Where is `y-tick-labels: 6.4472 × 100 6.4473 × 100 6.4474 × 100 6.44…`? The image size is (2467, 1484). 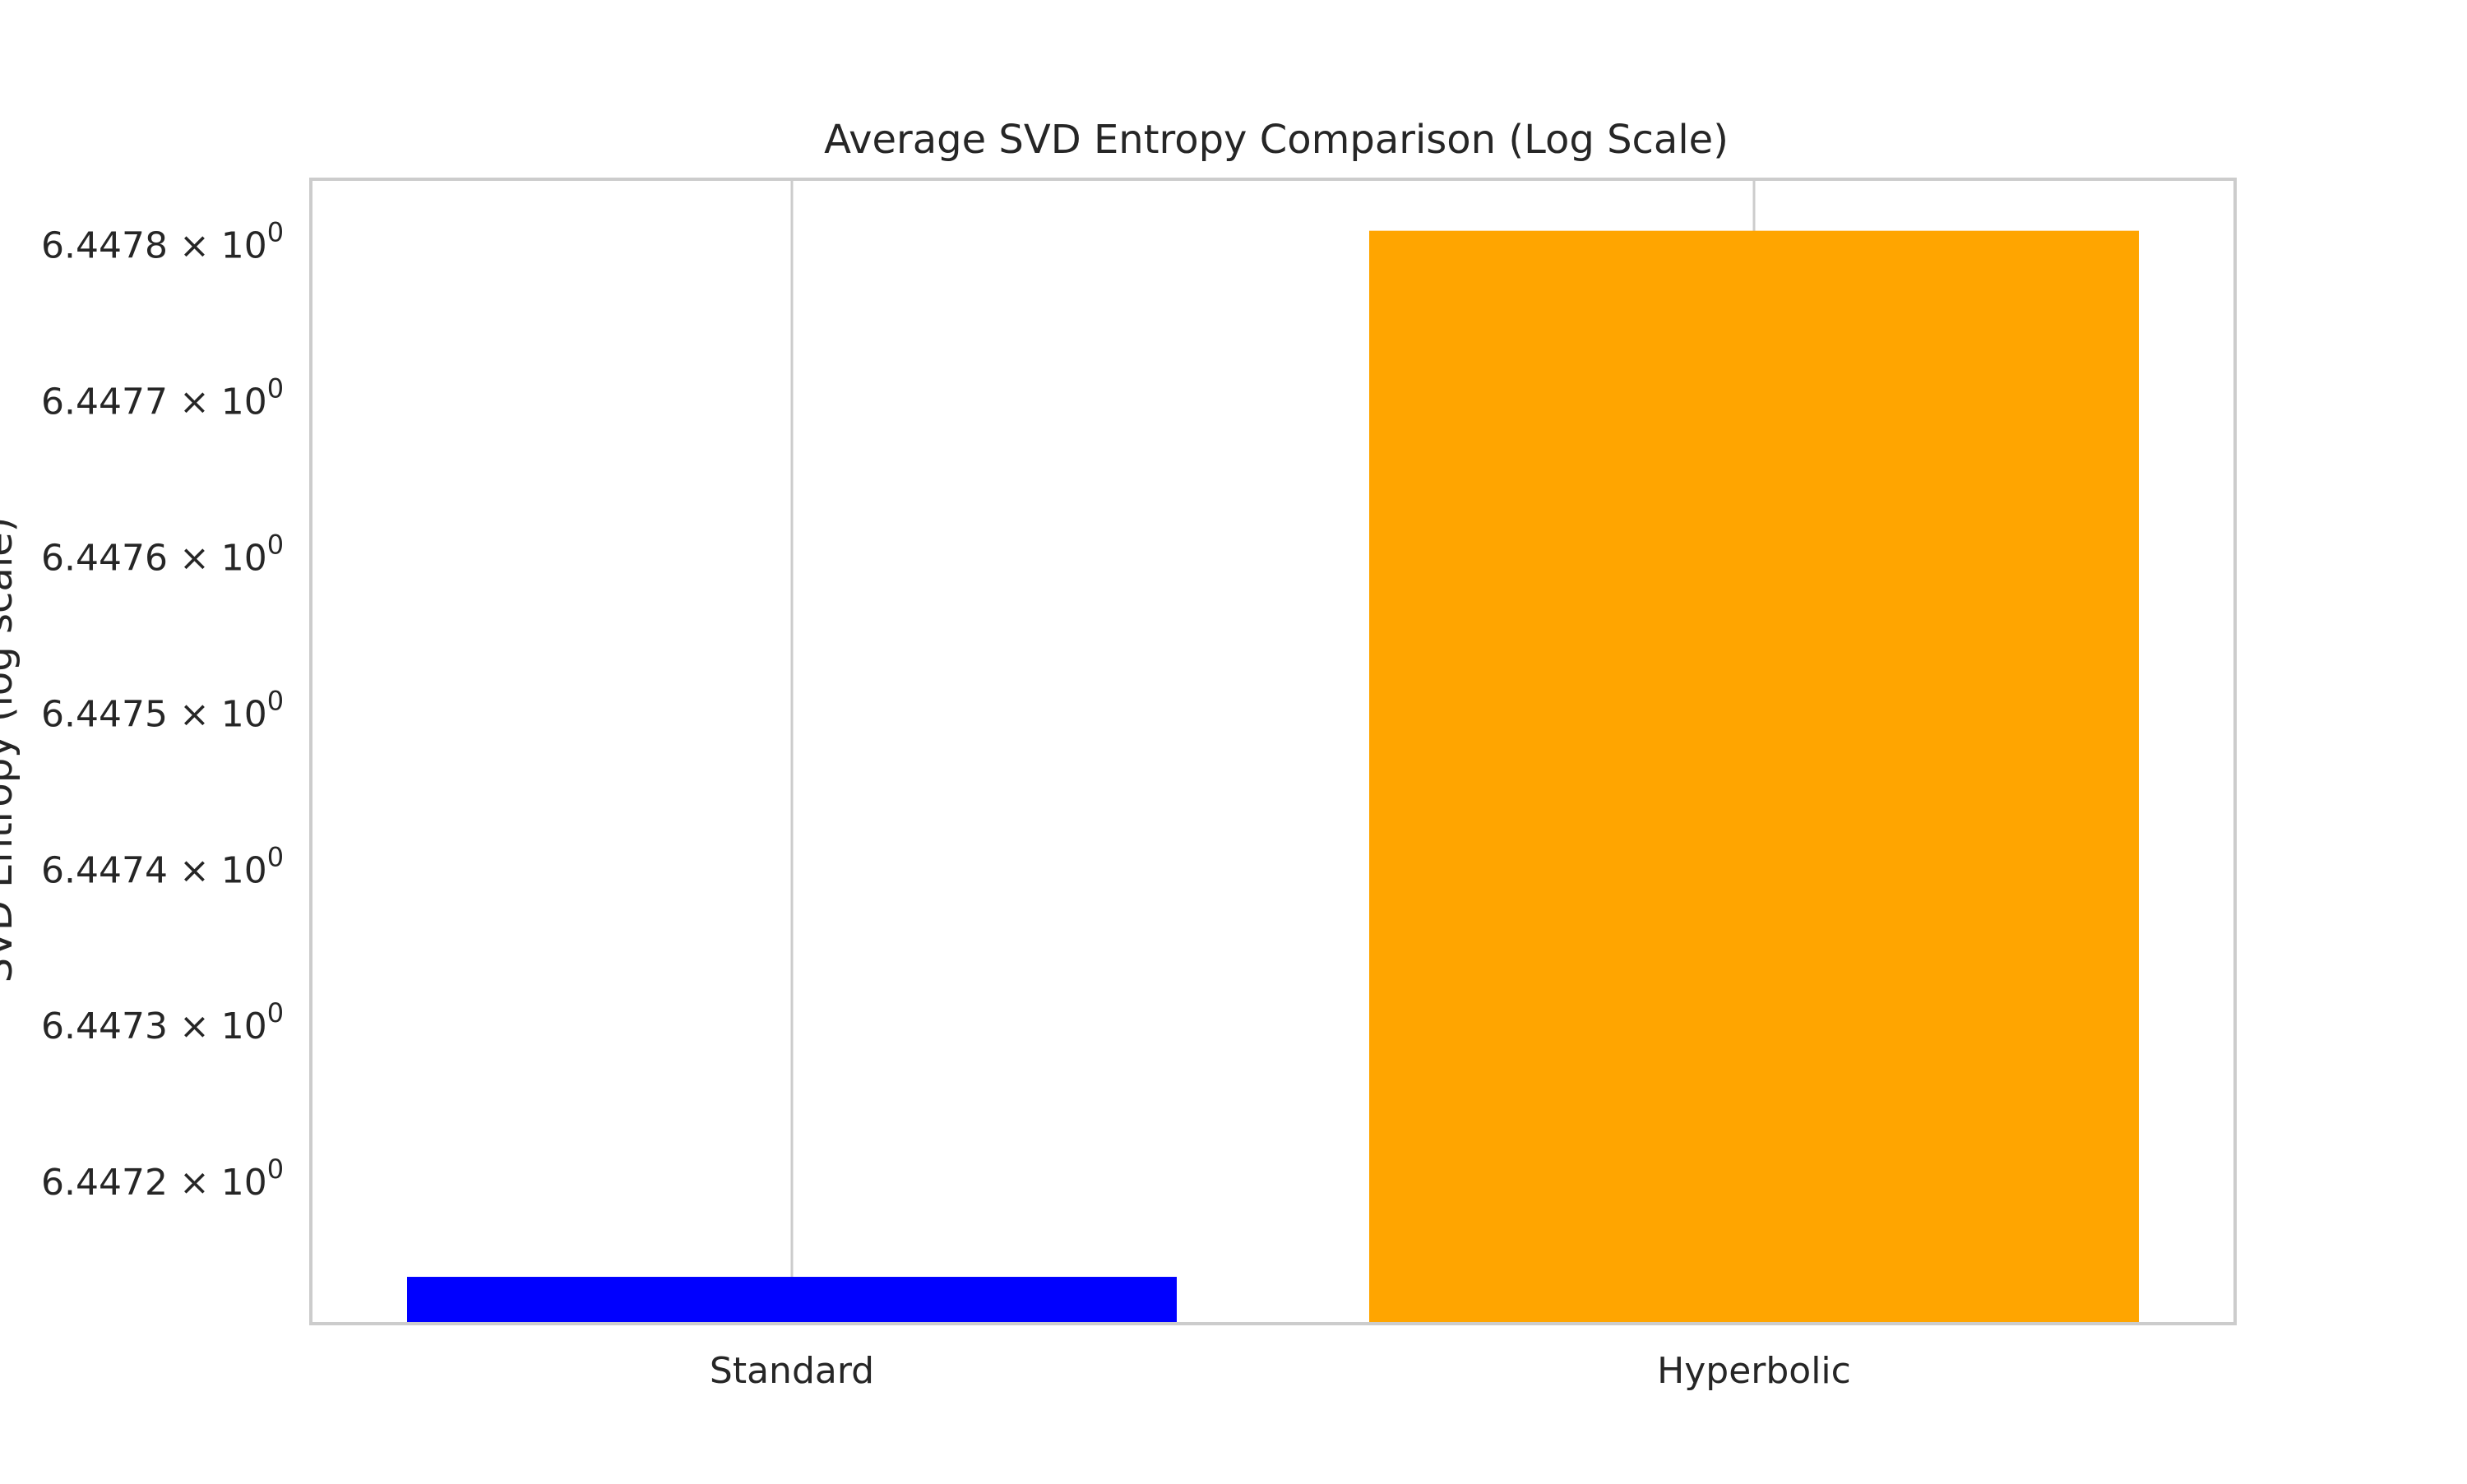 y-tick-labels: 6.4472 × 100 6.4473 × 100 6.4474 × 100 6.44… is located at coordinates (163, 711).